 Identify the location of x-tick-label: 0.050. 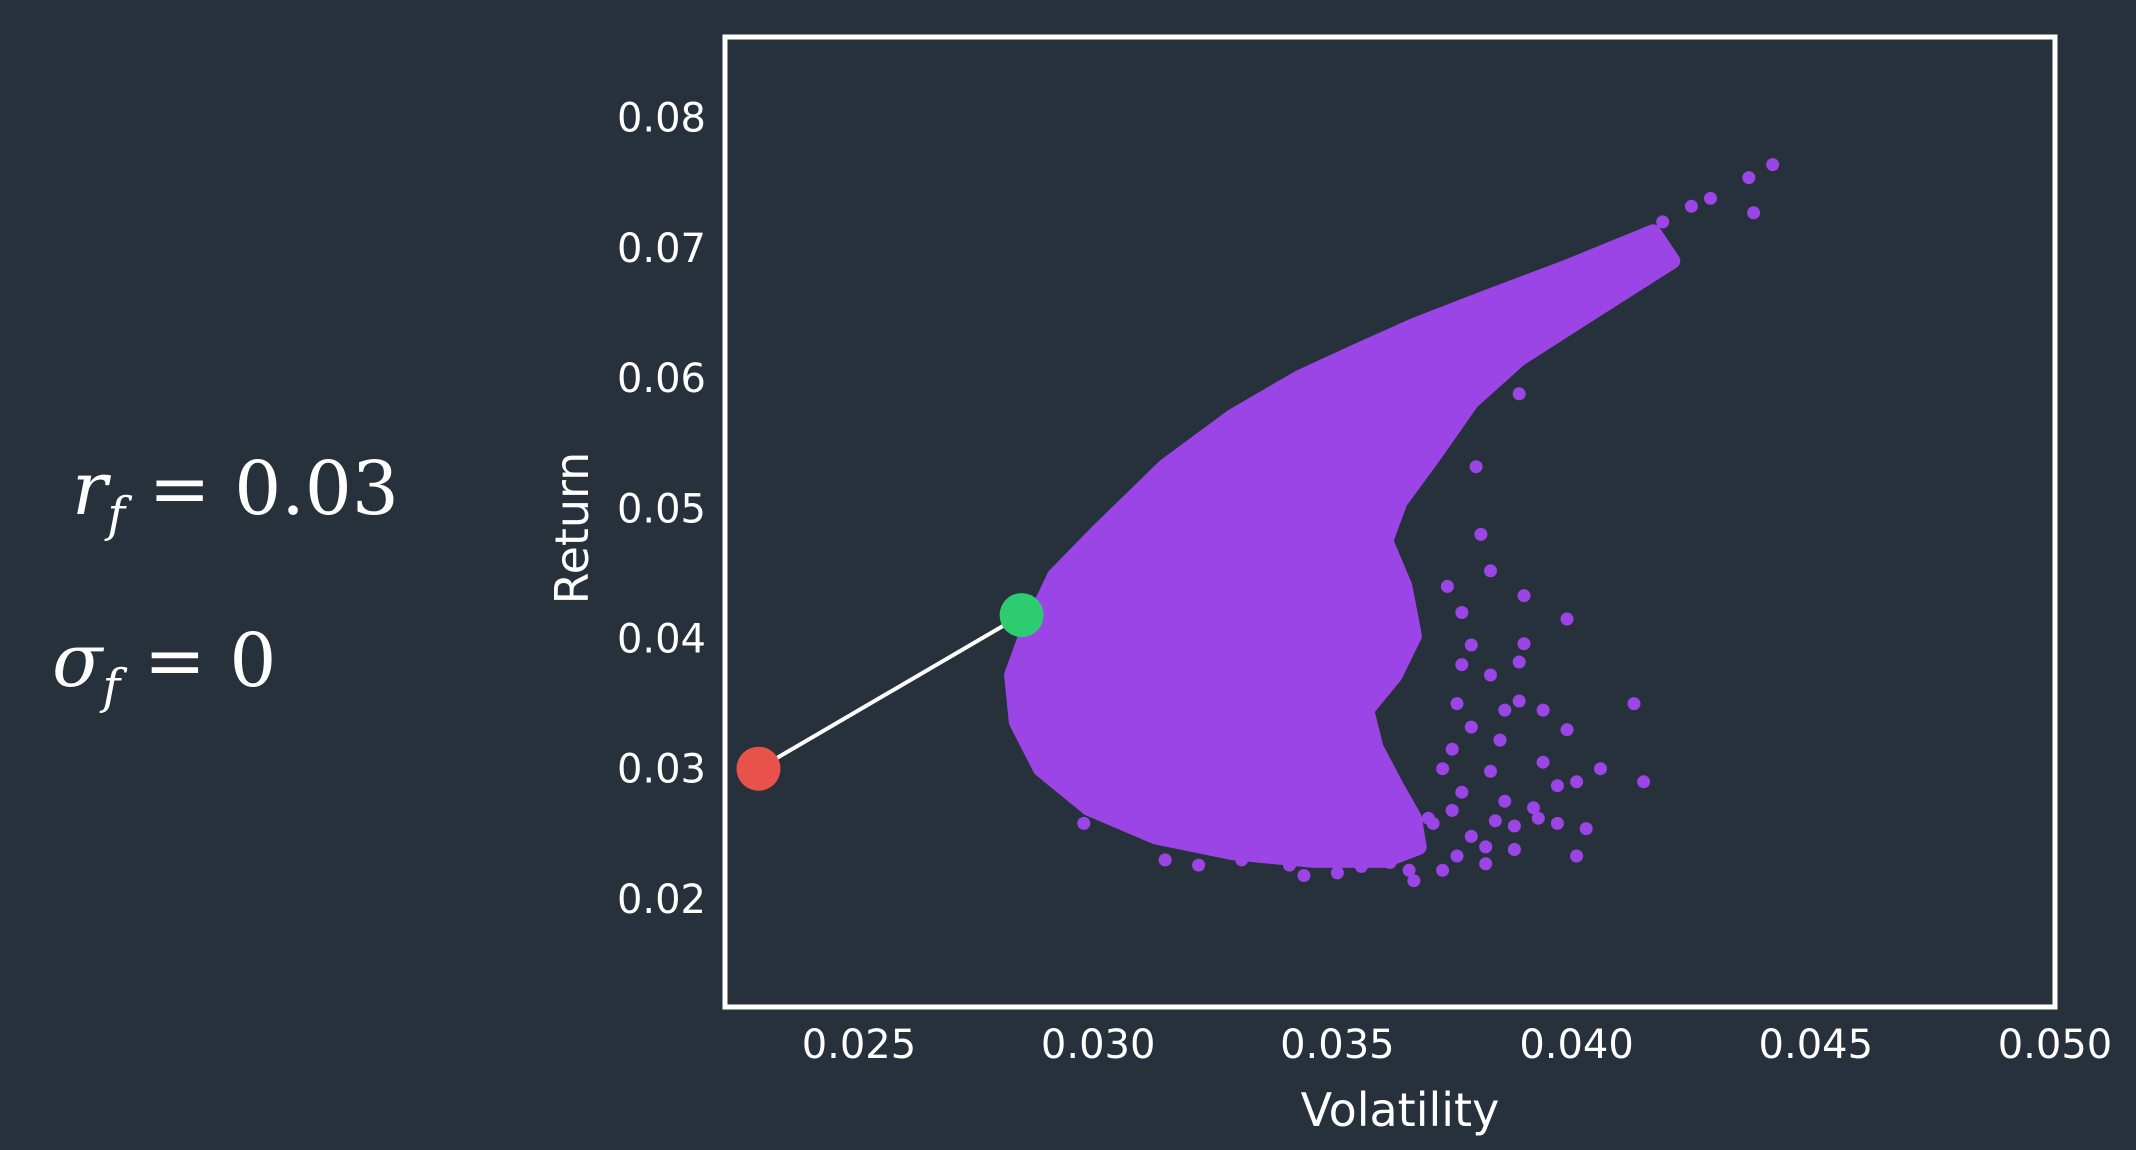
(2055, 1045).